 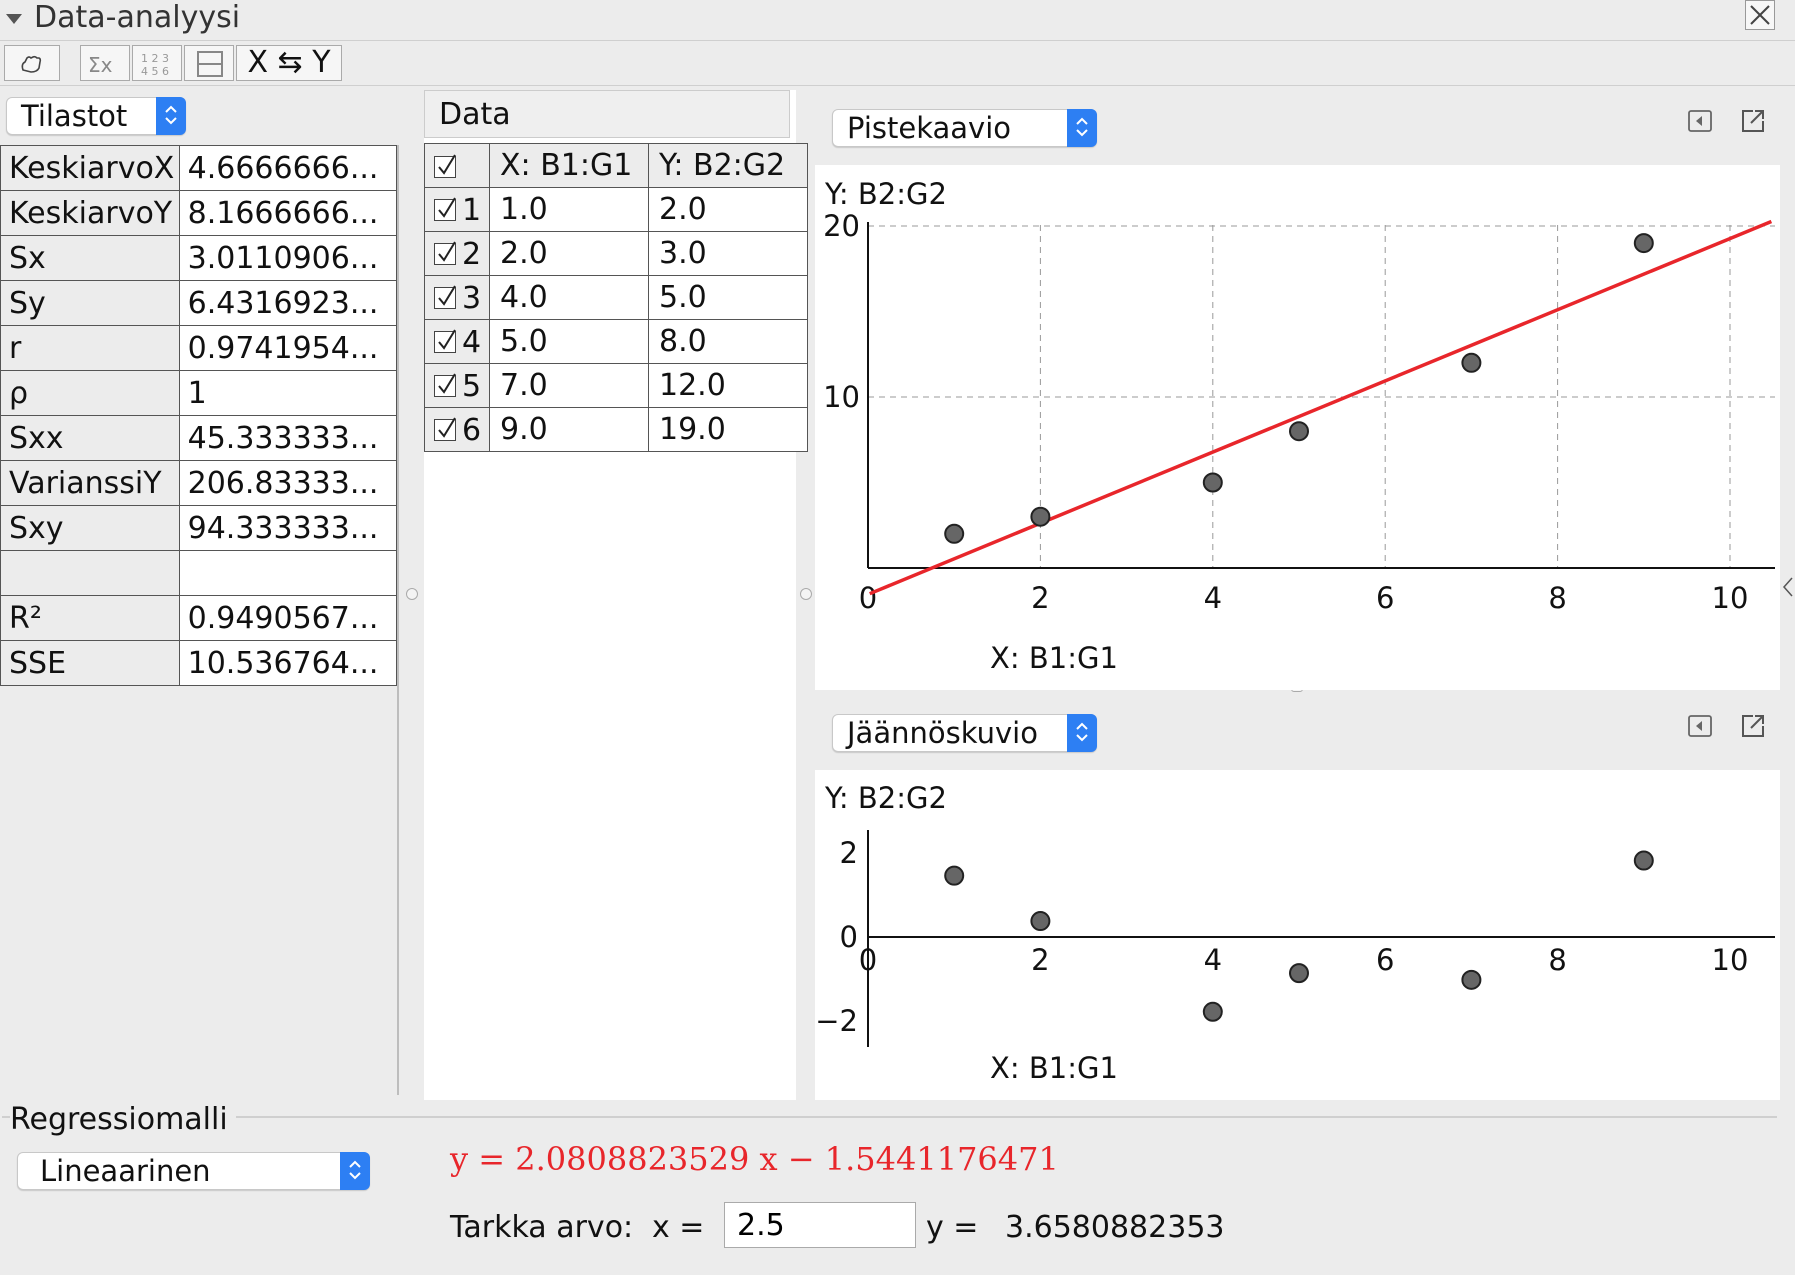 What do you see at coordinates (569, 209) in the screenshot?
I see `x-cell: 1.0` at bounding box center [569, 209].